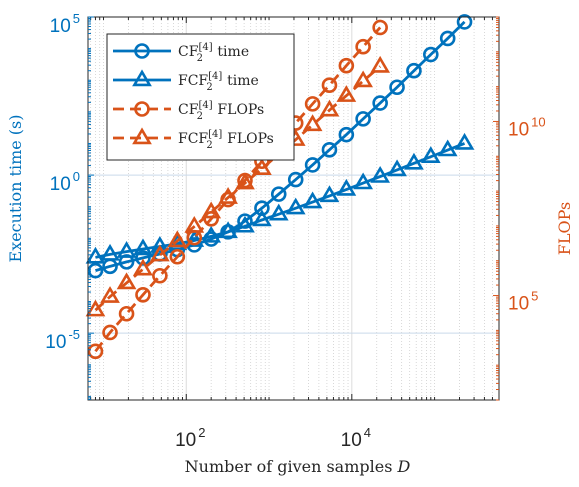 This screenshot has width=579, height=487. I want to click on legend-label: FCF[4] 2 FLOPs, so click(226, 140).